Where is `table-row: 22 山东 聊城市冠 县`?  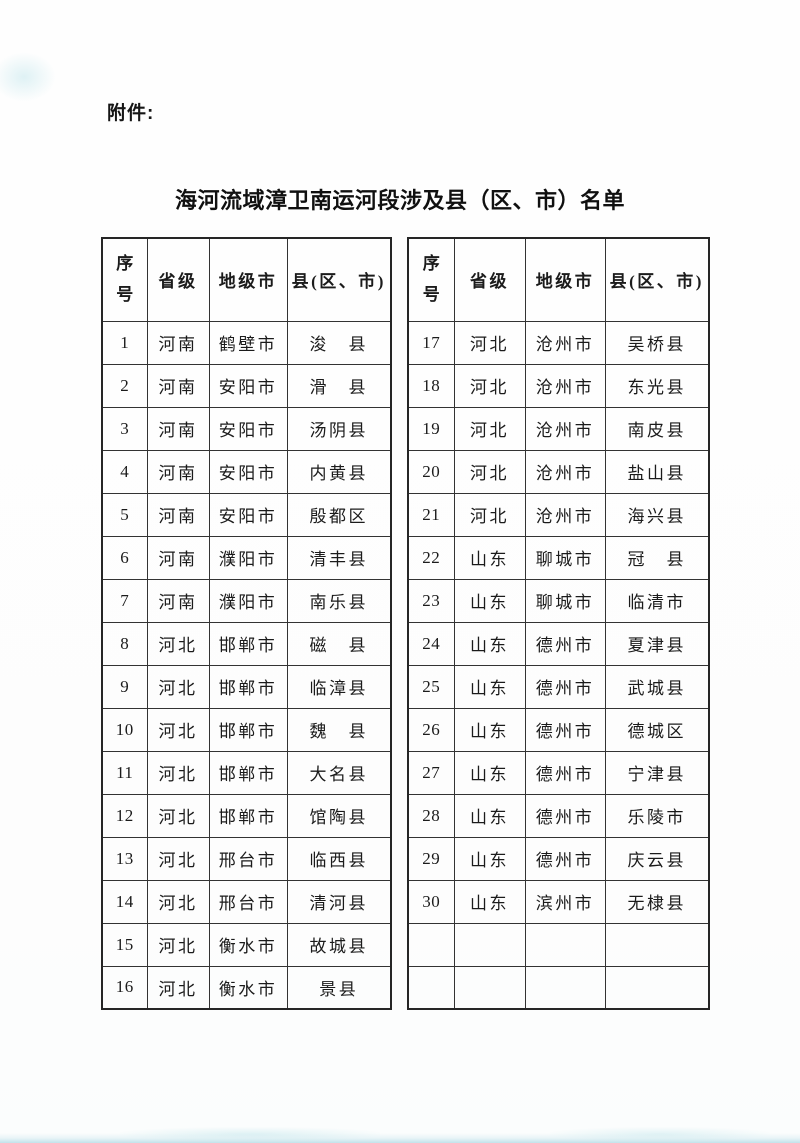 table-row: 22 山东 聊城市冠 县 is located at coordinates (558, 557).